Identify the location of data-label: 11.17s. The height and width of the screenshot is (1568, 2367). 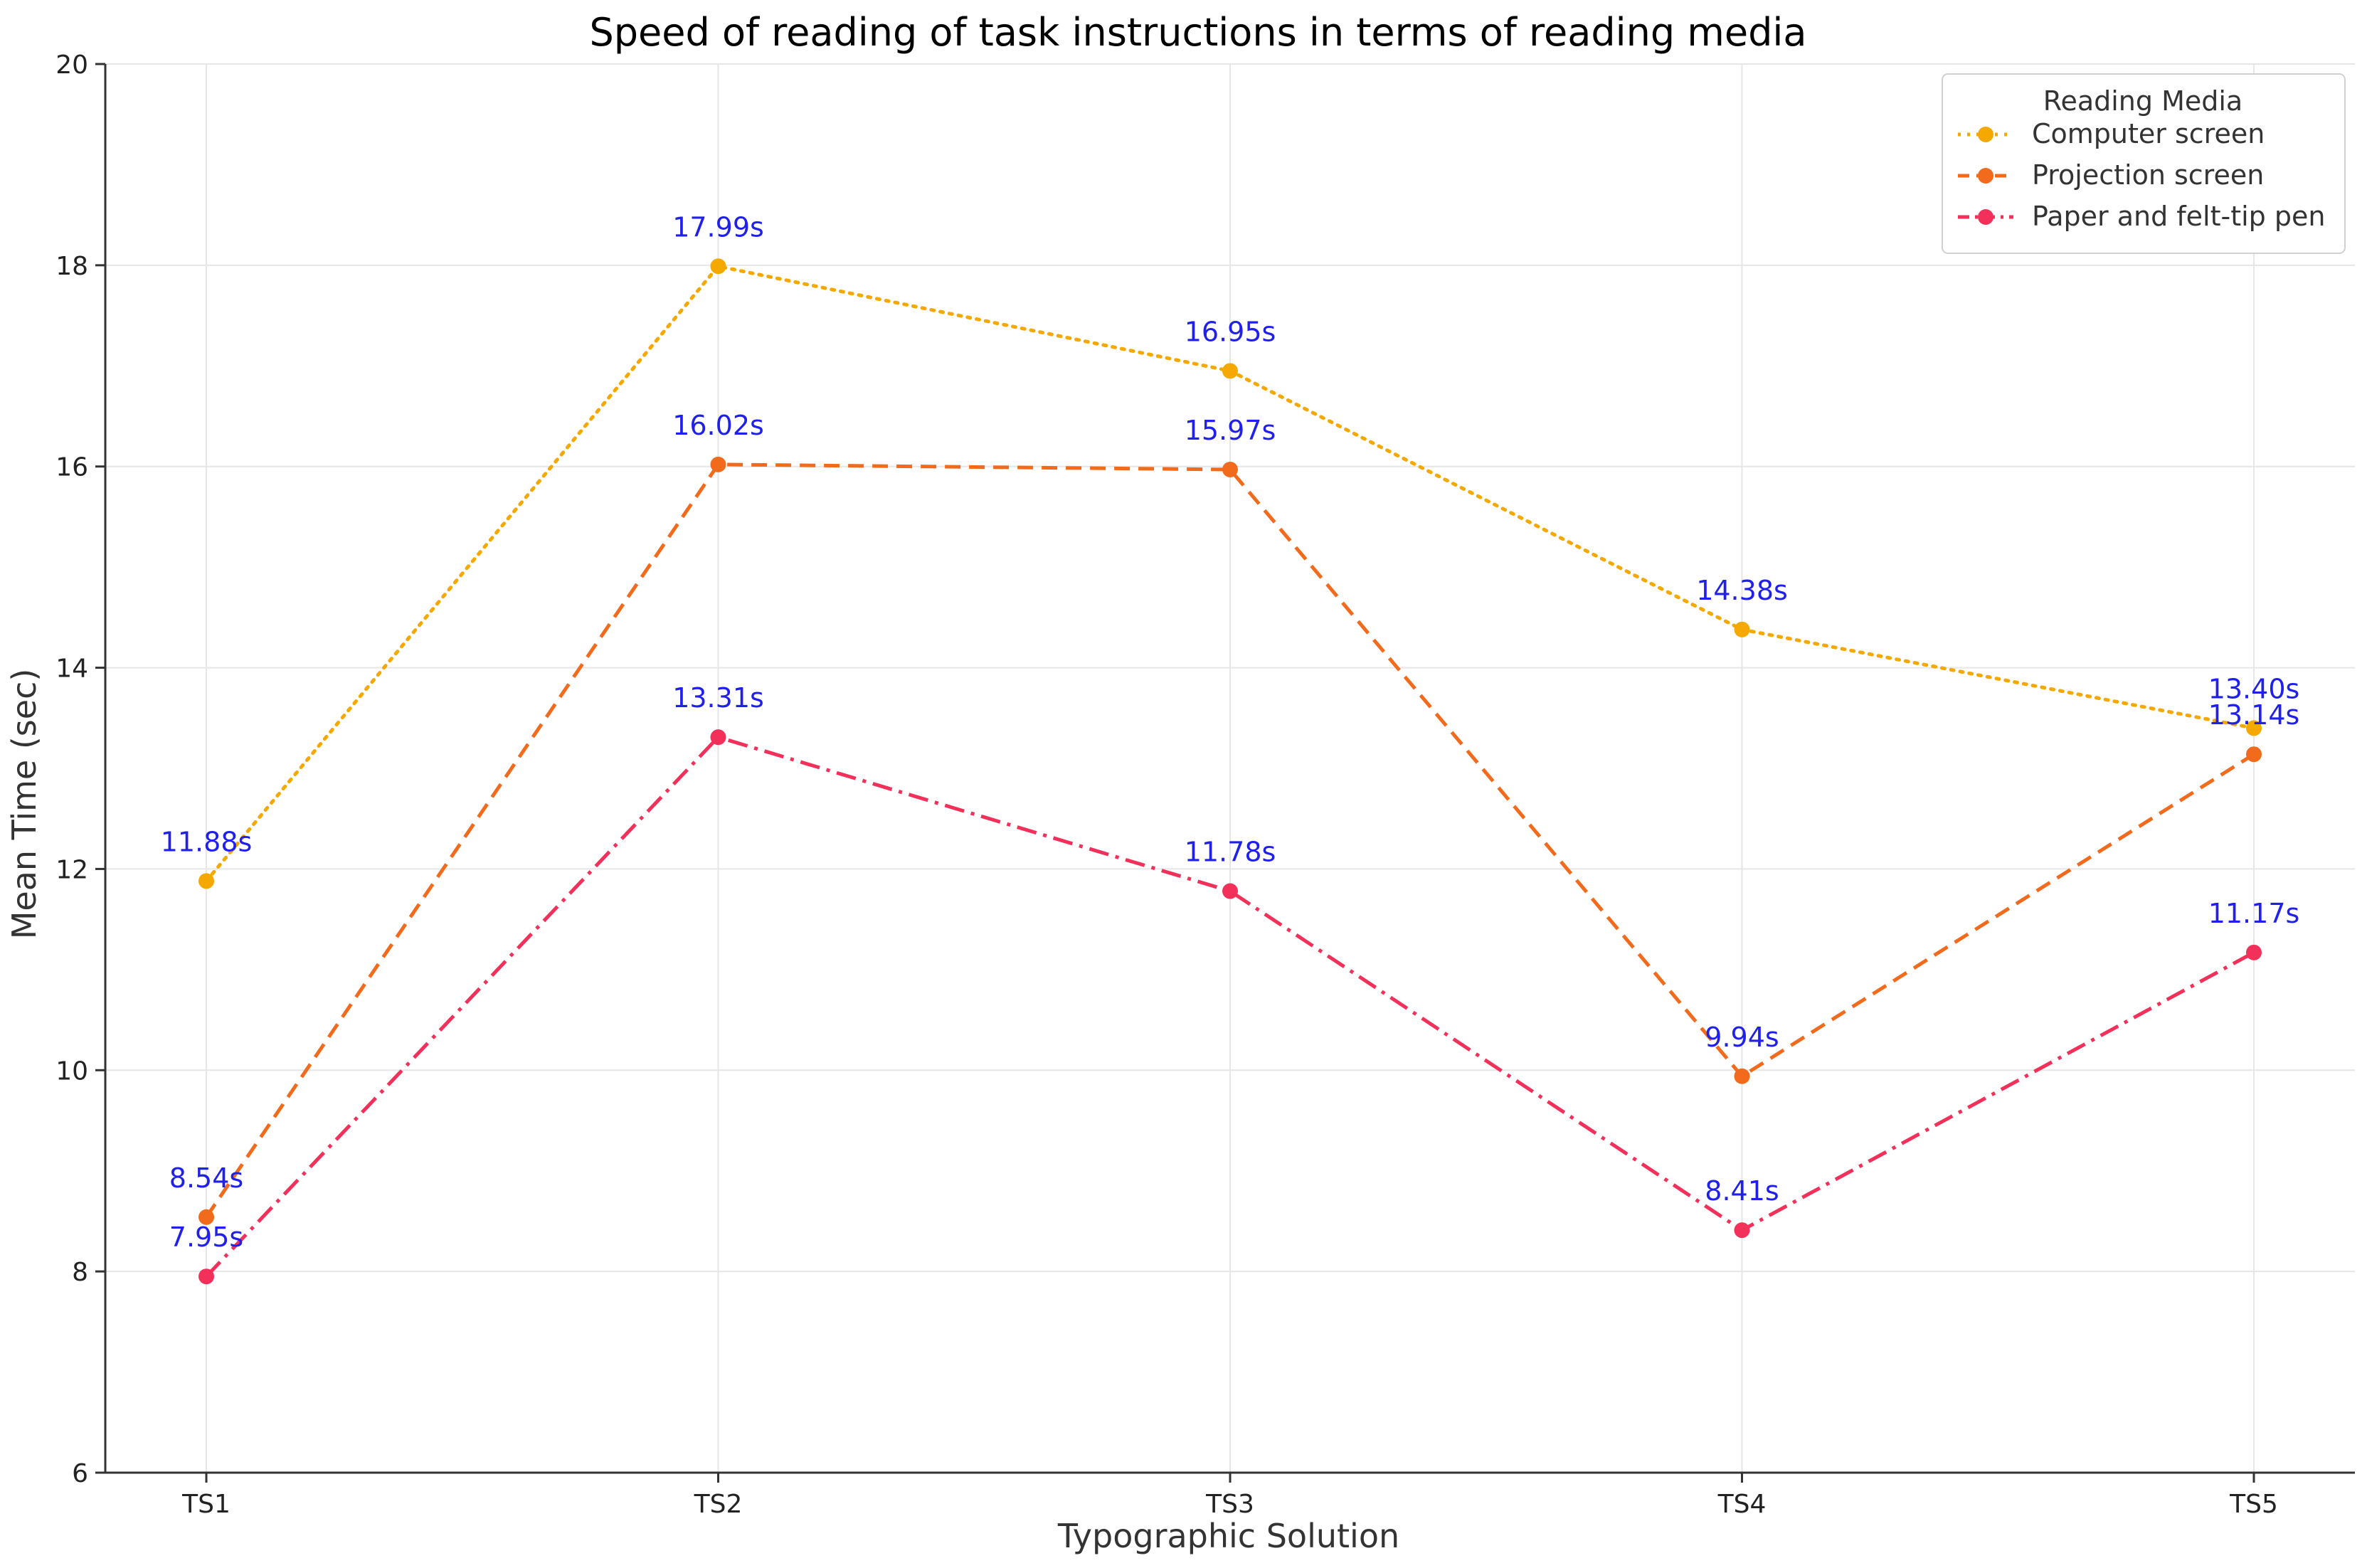
(2254, 913).